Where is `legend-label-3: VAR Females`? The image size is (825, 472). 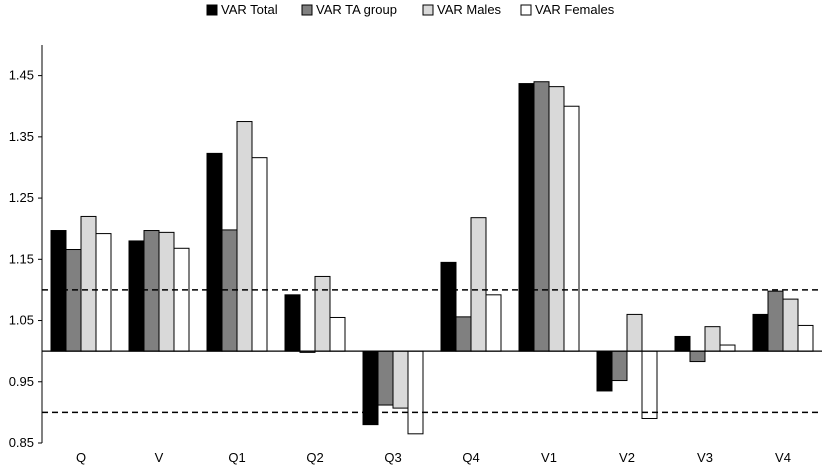
legend-label-3: VAR Females is located at coordinates (575, 9).